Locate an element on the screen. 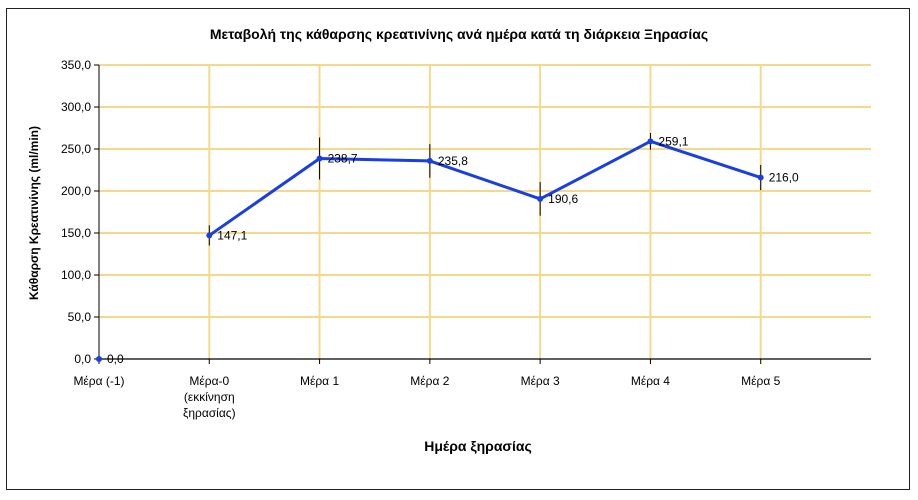 This screenshot has height=500, width=918. x-tick-label: Μέρα 2 is located at coordinates (429, 381).